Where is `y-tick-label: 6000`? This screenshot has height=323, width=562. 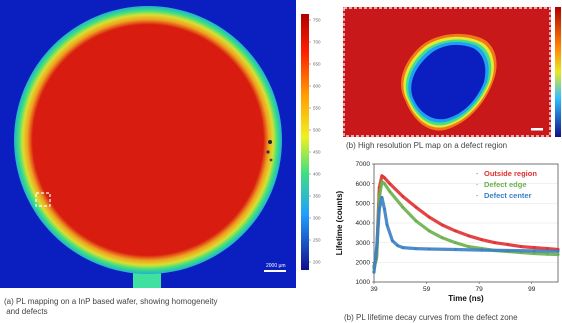 y-tick-label: 6000 is located at coordinates (363, 184).